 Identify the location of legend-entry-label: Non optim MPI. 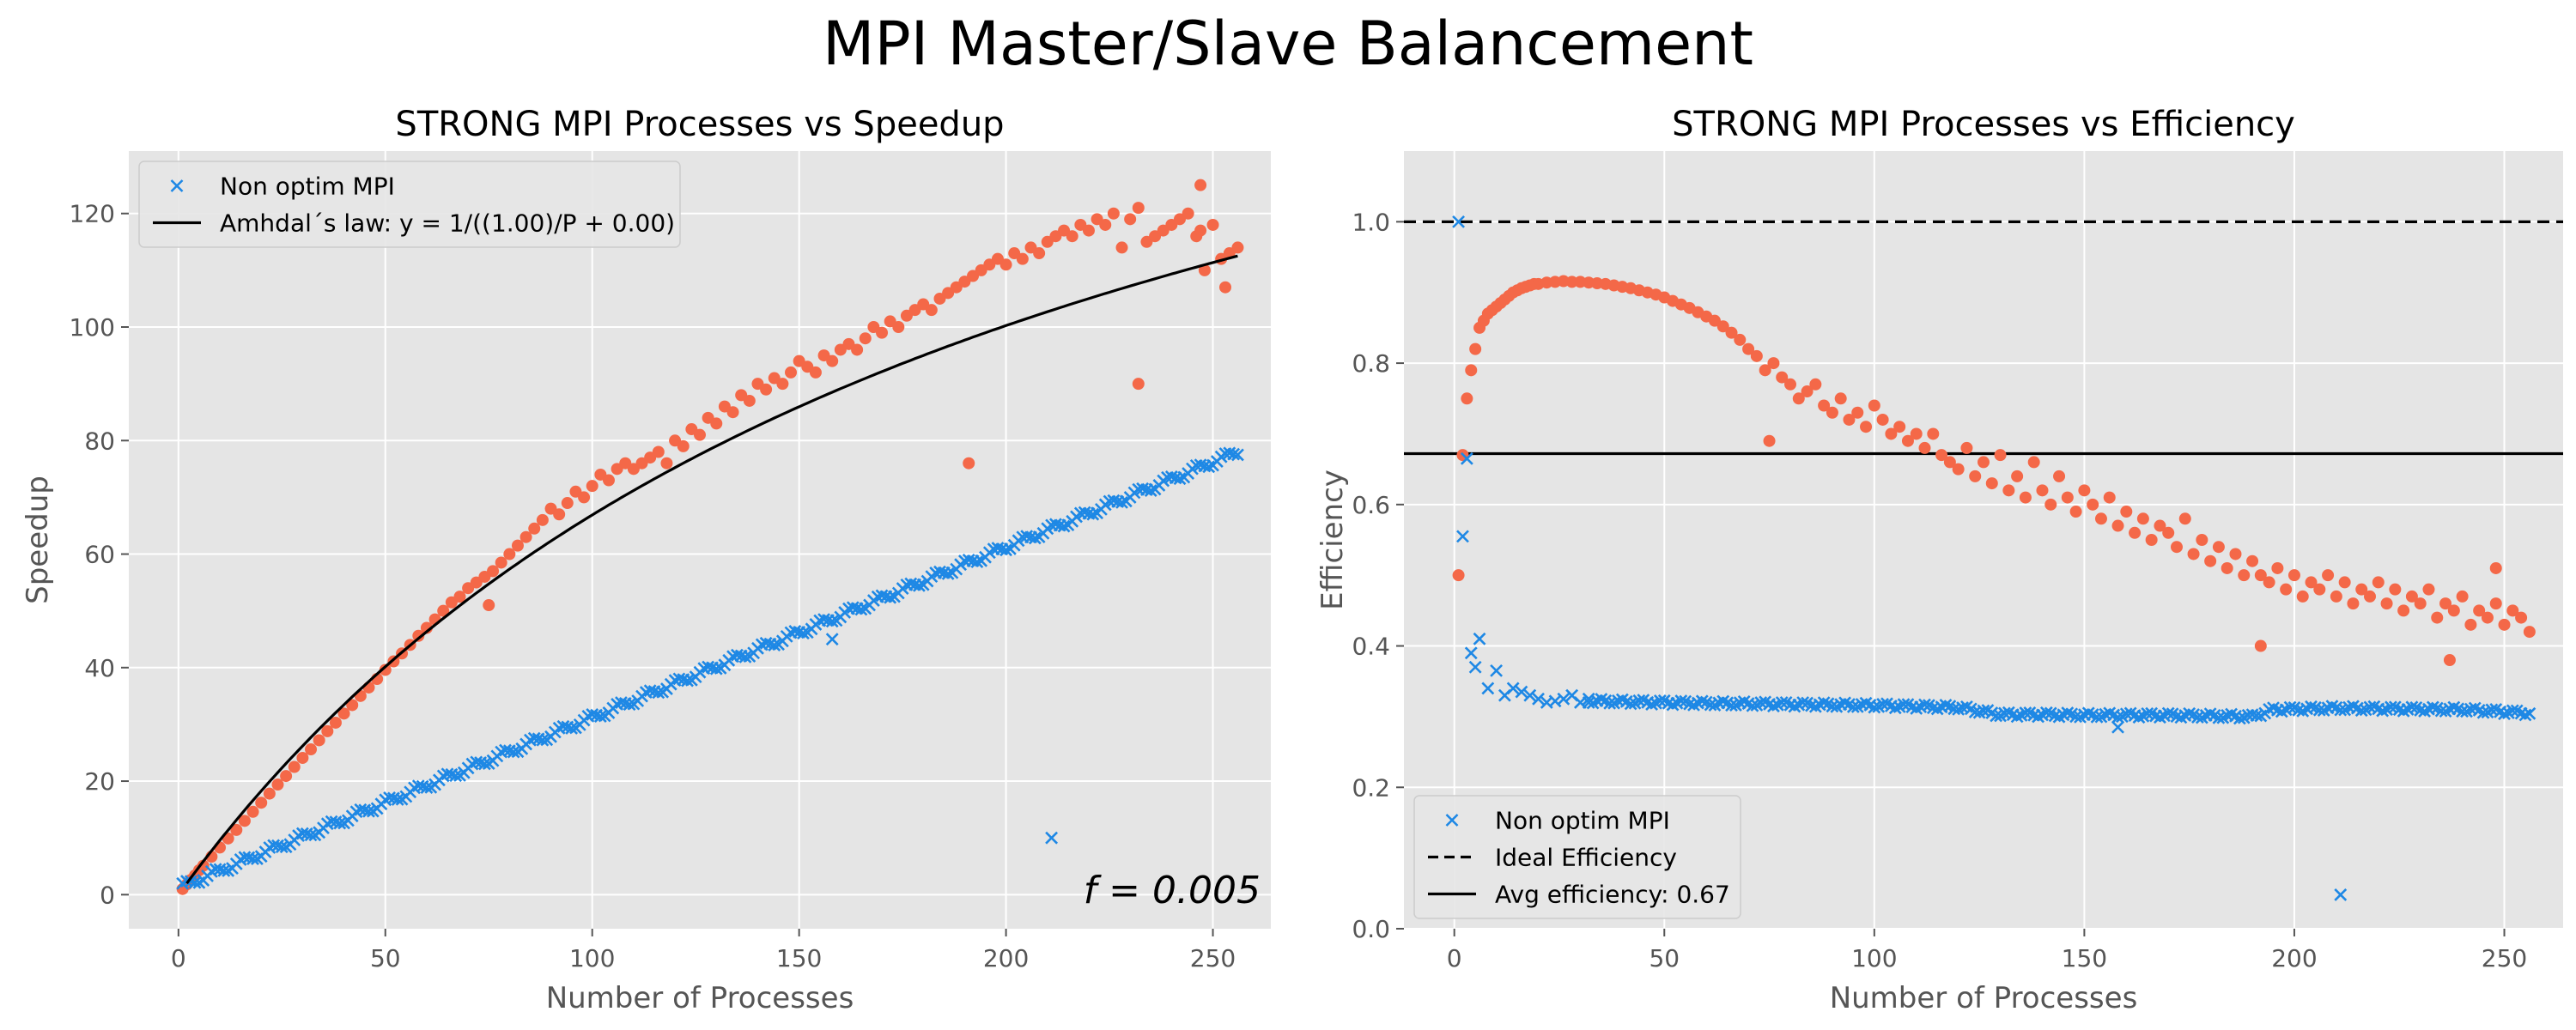
(1583, 821).